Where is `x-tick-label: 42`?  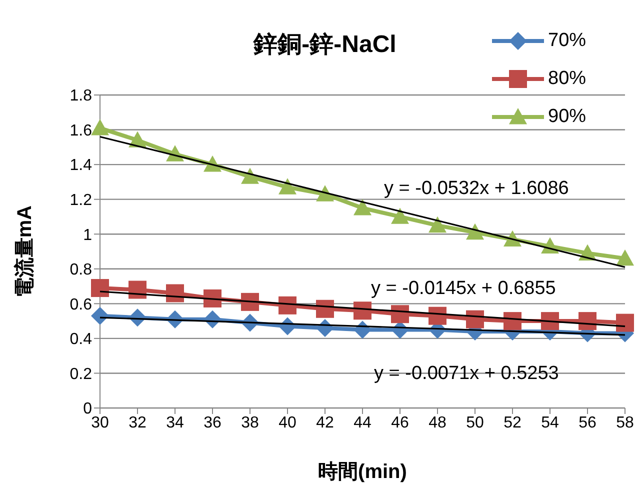
x-tick-label: 42 is located at coordinates (325, 423).